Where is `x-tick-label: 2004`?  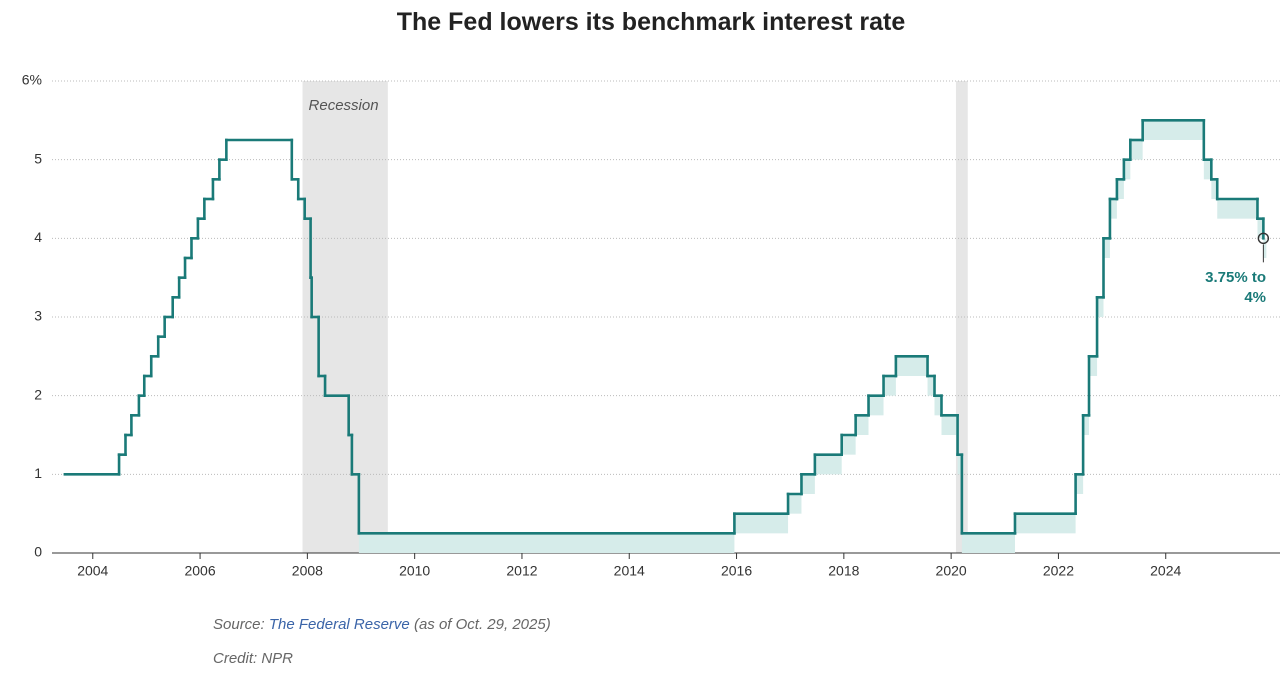 x-tick-label: 2004 is located at coordinates (92, 571).